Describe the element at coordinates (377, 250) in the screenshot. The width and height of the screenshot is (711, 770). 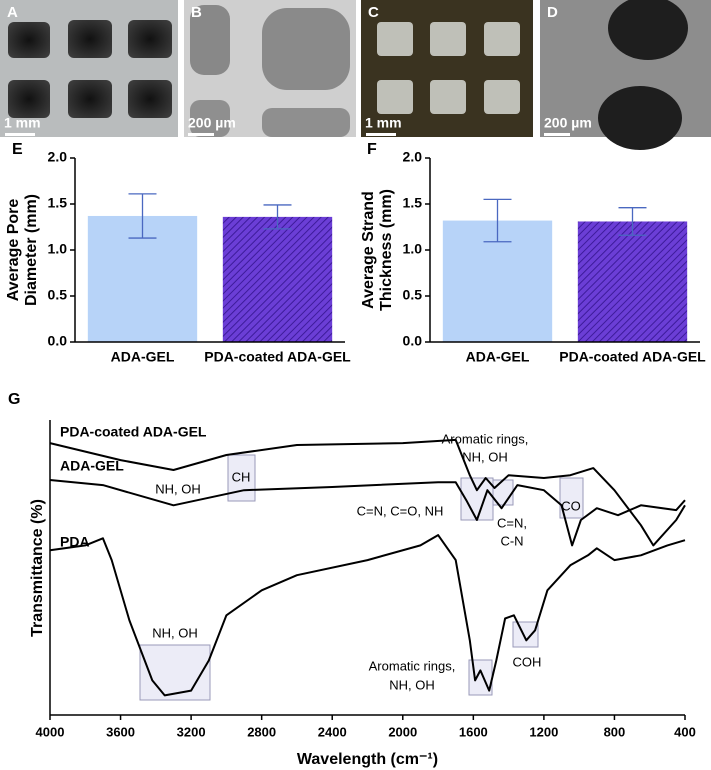
I see `y-axis-title: Average Strand Thickness (mm)` at that location.